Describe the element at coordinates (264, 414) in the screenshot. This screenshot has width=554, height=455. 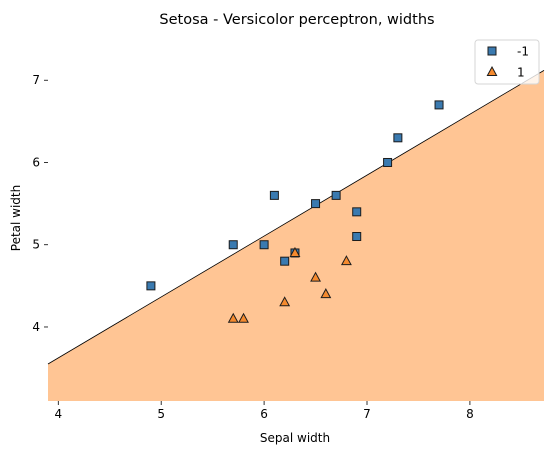
I see `x-tick-label: 6` at that location.